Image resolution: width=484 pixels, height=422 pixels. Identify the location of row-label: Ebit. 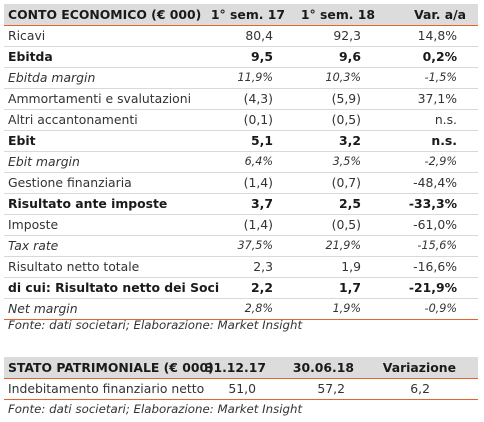
(22, 140).